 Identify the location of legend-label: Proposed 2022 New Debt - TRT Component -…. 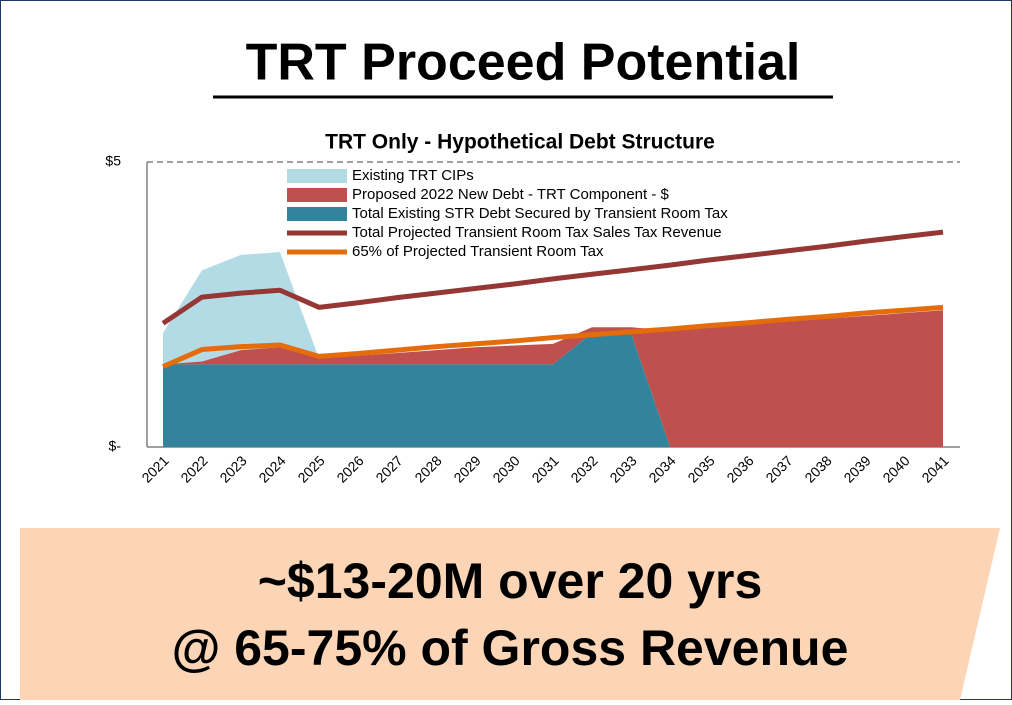
(510, 194).